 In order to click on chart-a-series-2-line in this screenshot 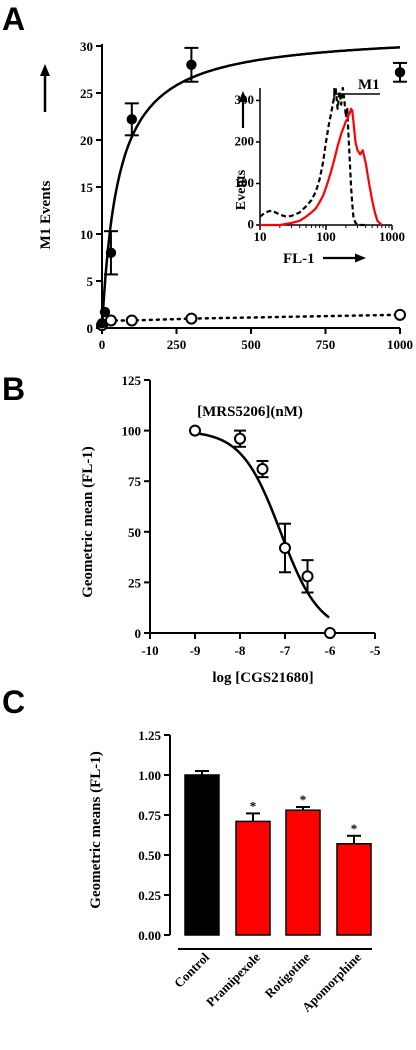, I will do `click(251, 320)`.